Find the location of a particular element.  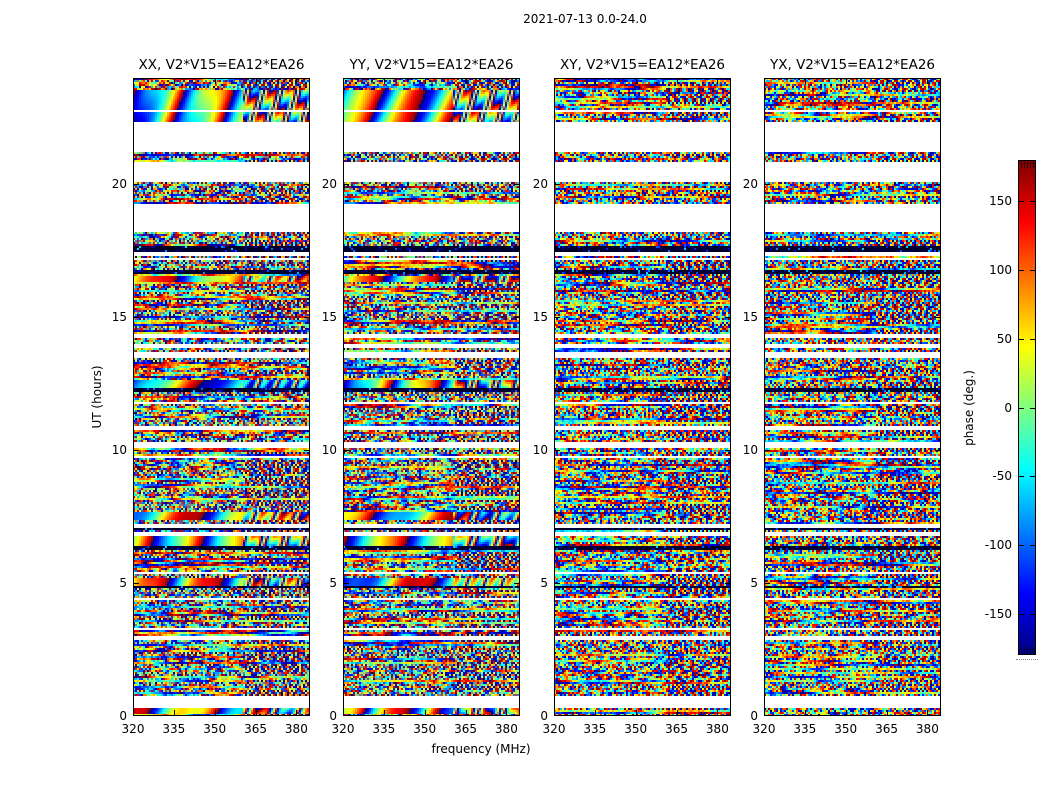

y-axis-label: UT (hours) is located at coordinates (97, 397).